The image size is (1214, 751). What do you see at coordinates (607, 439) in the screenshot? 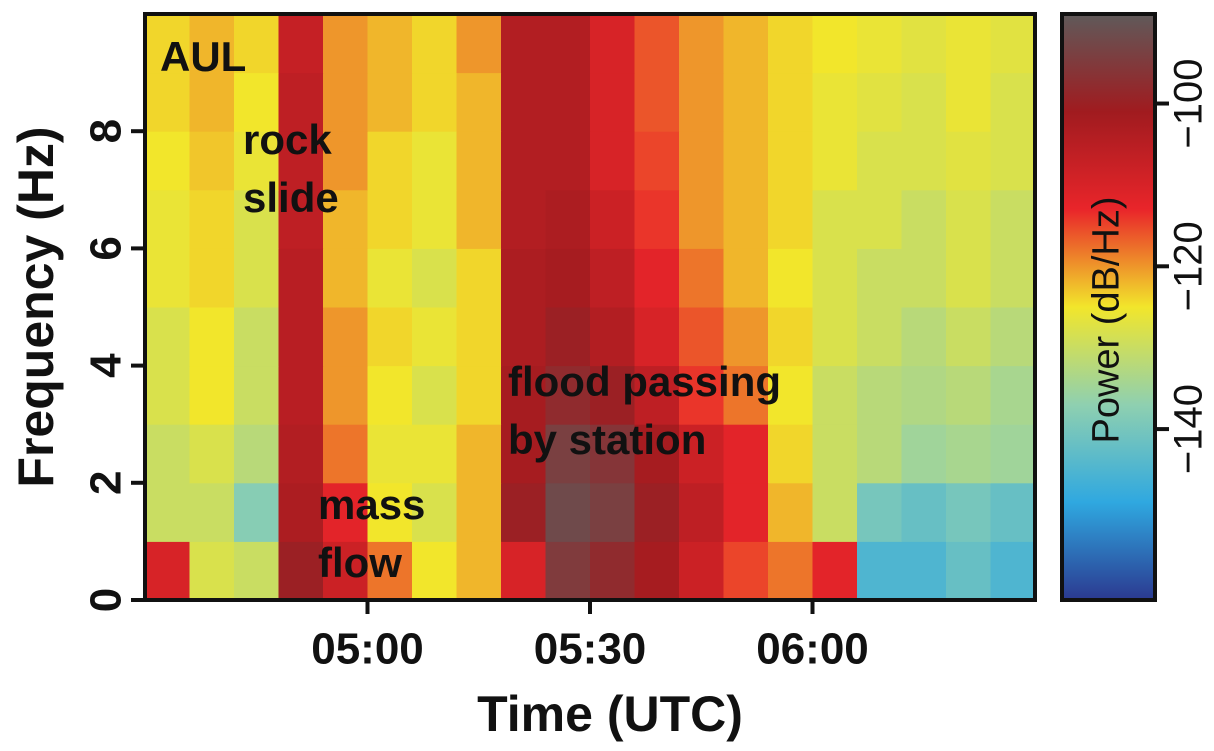
I see `annotation: by station` at bounding box center [607, 439].